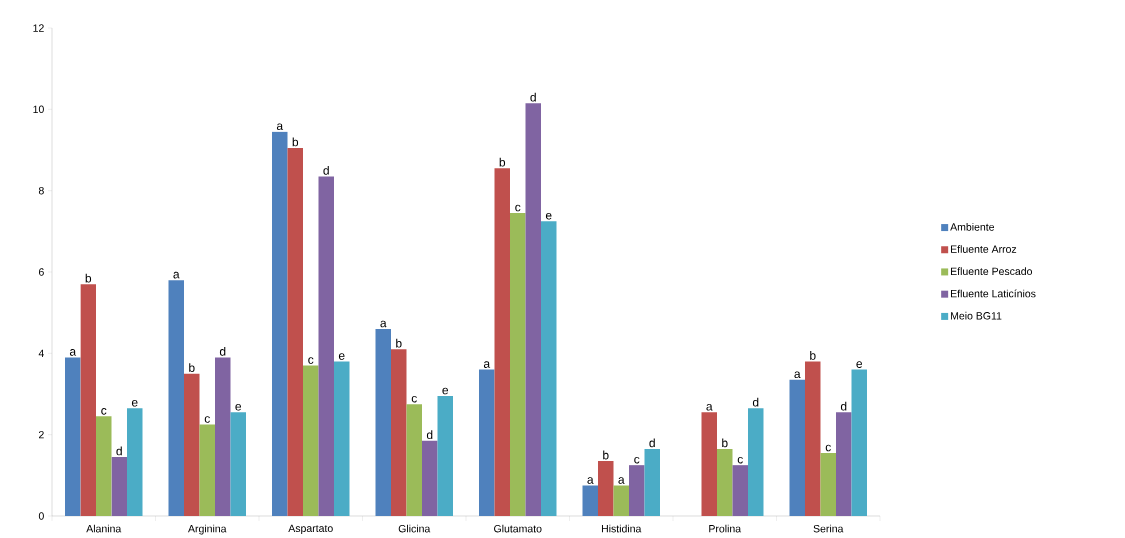 This screenshot has height=538, width=1125. Describe the element at coordinates (621, 528) in the screenshot. I see `x-tick-label: Histidina` at that location.